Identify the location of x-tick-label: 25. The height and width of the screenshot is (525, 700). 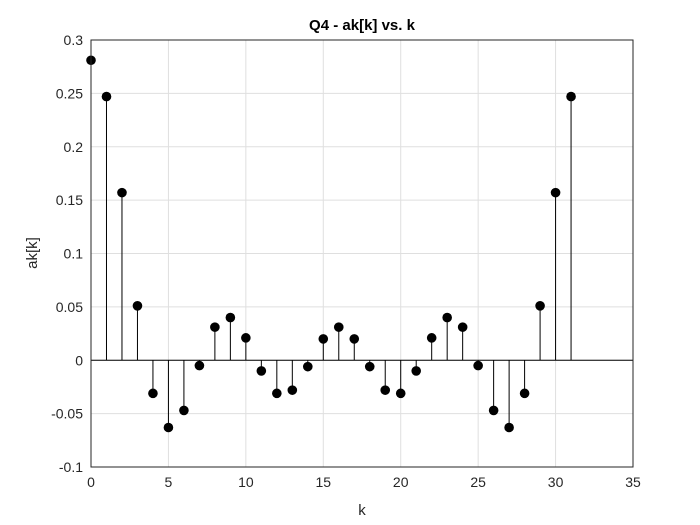
(478, 482).